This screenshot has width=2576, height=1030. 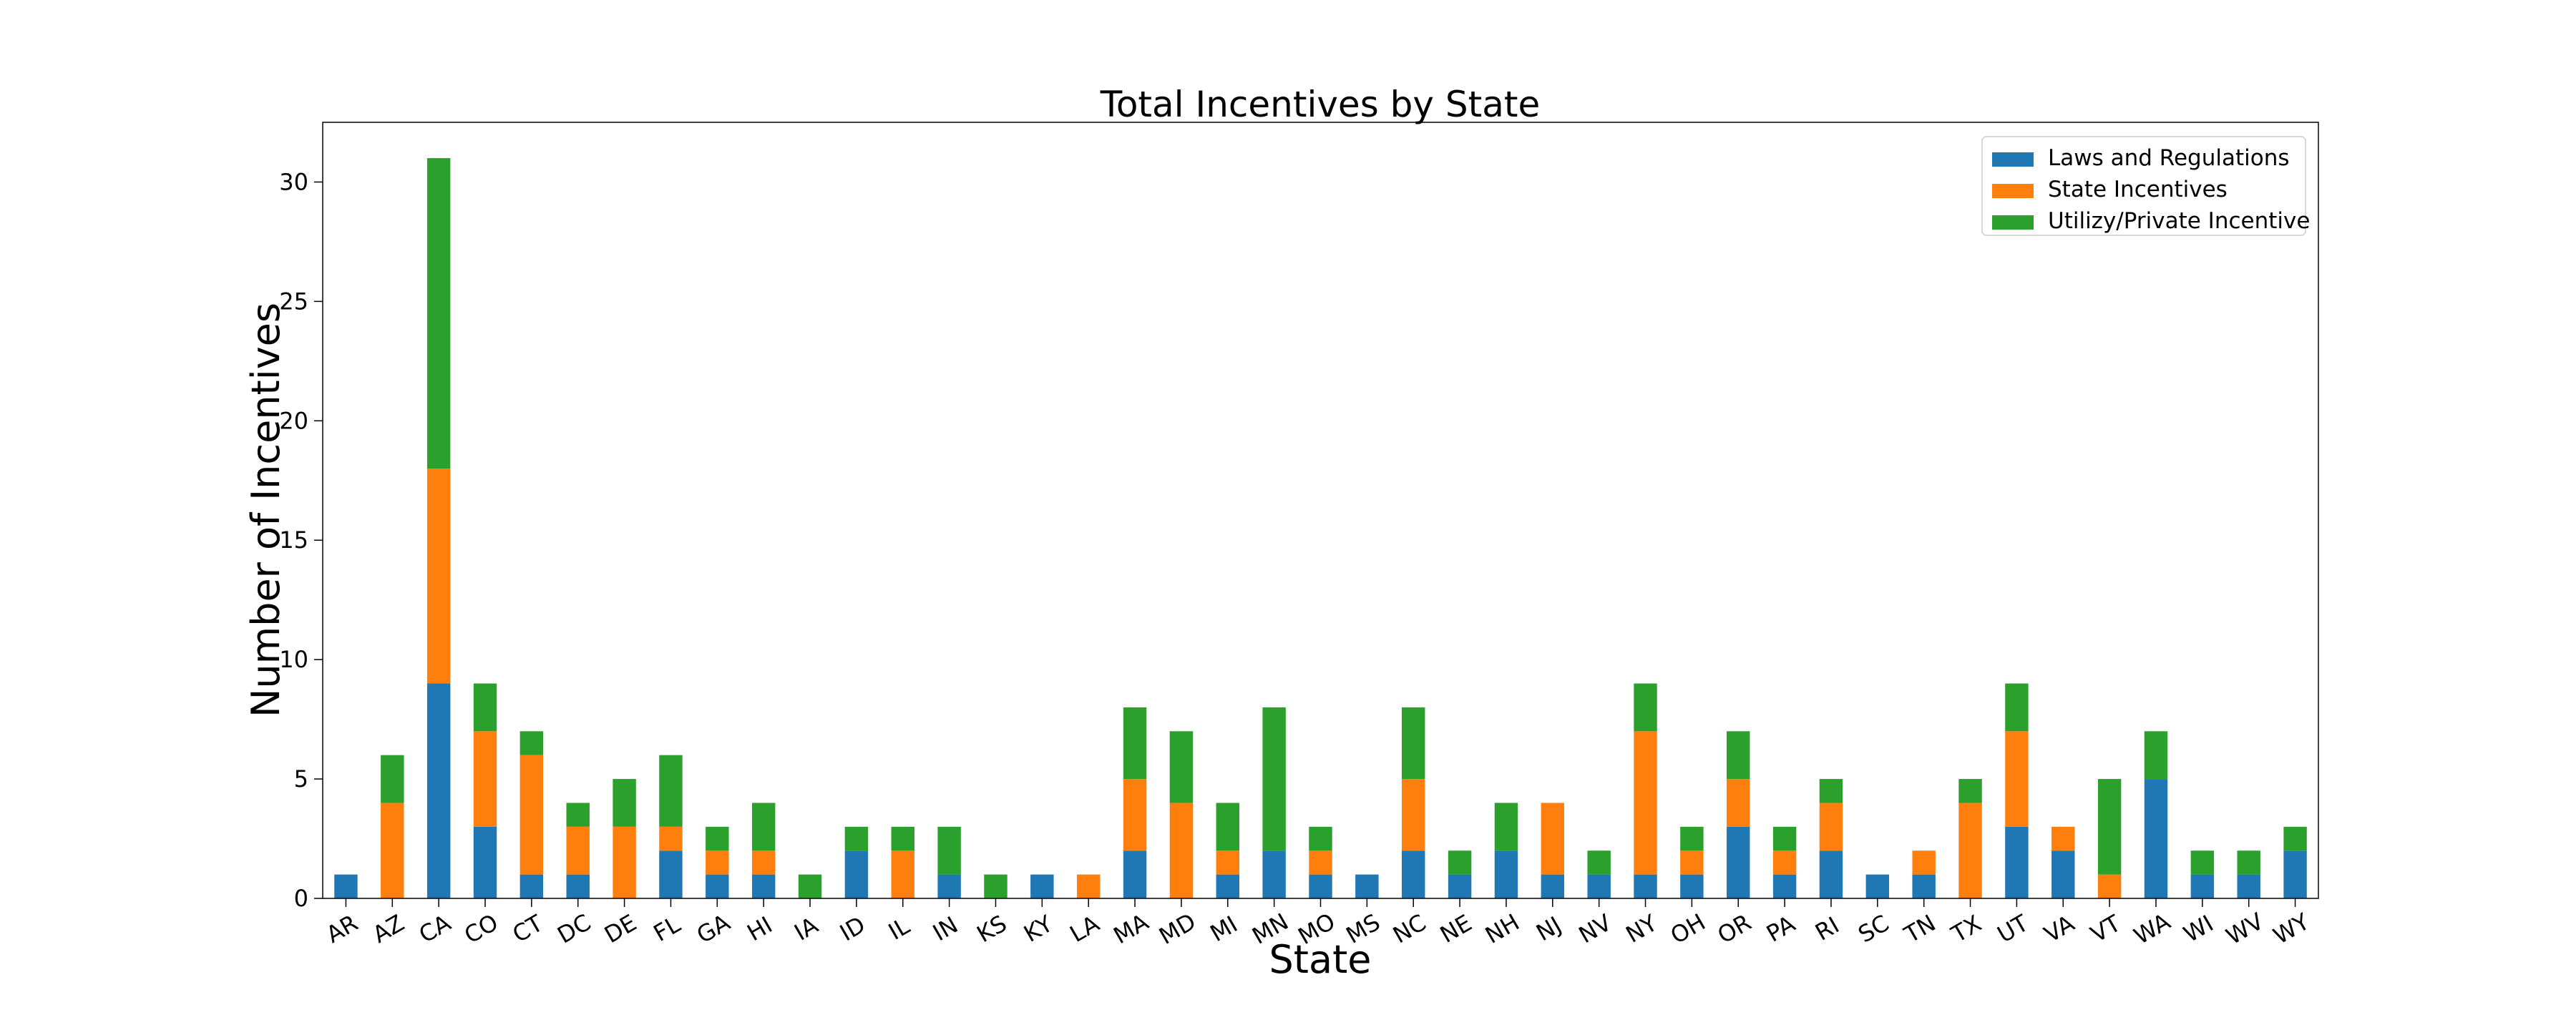 I want to click on x-tick-label: WV, so click(x=2245, y=929).